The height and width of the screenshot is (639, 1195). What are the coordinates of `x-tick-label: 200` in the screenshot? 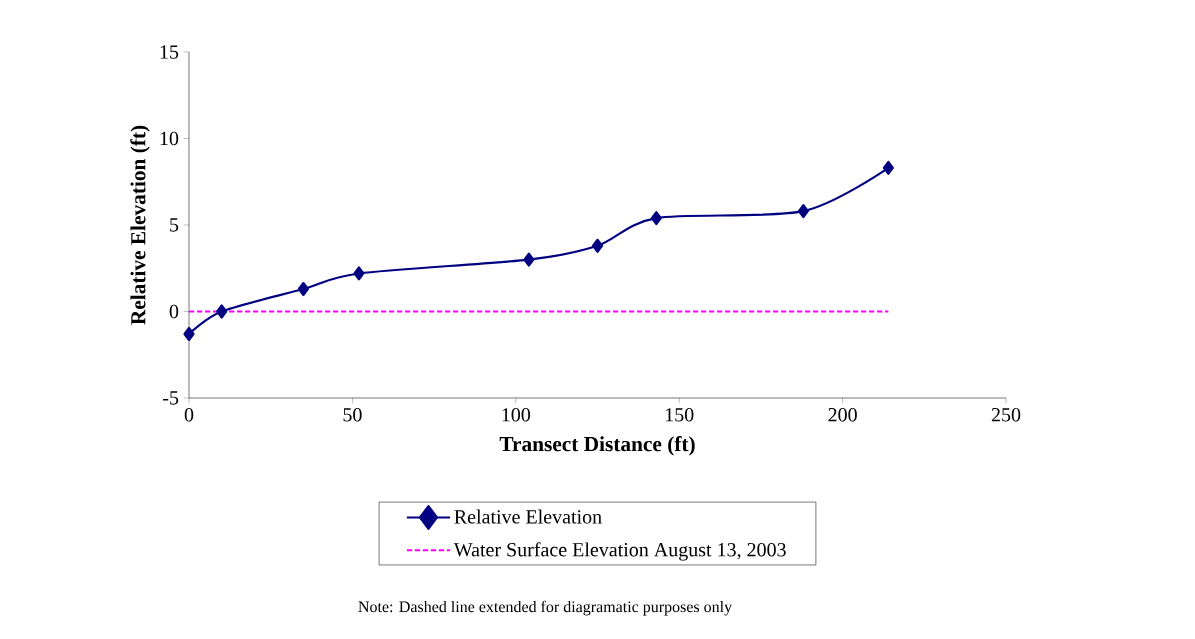 It's located at (842, 415).